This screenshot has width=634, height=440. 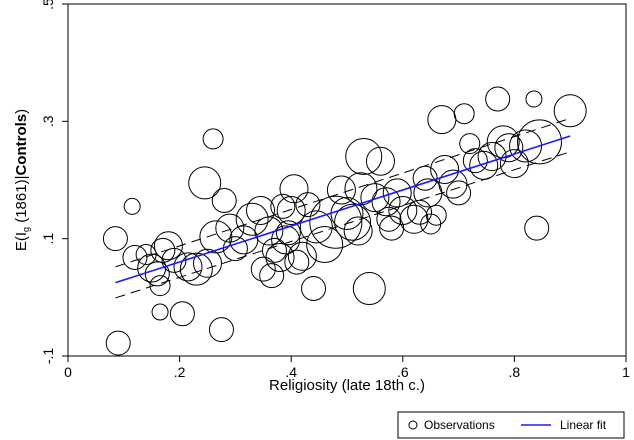 I want to click on x-tick-label: 1, so click(x=626, y=372).